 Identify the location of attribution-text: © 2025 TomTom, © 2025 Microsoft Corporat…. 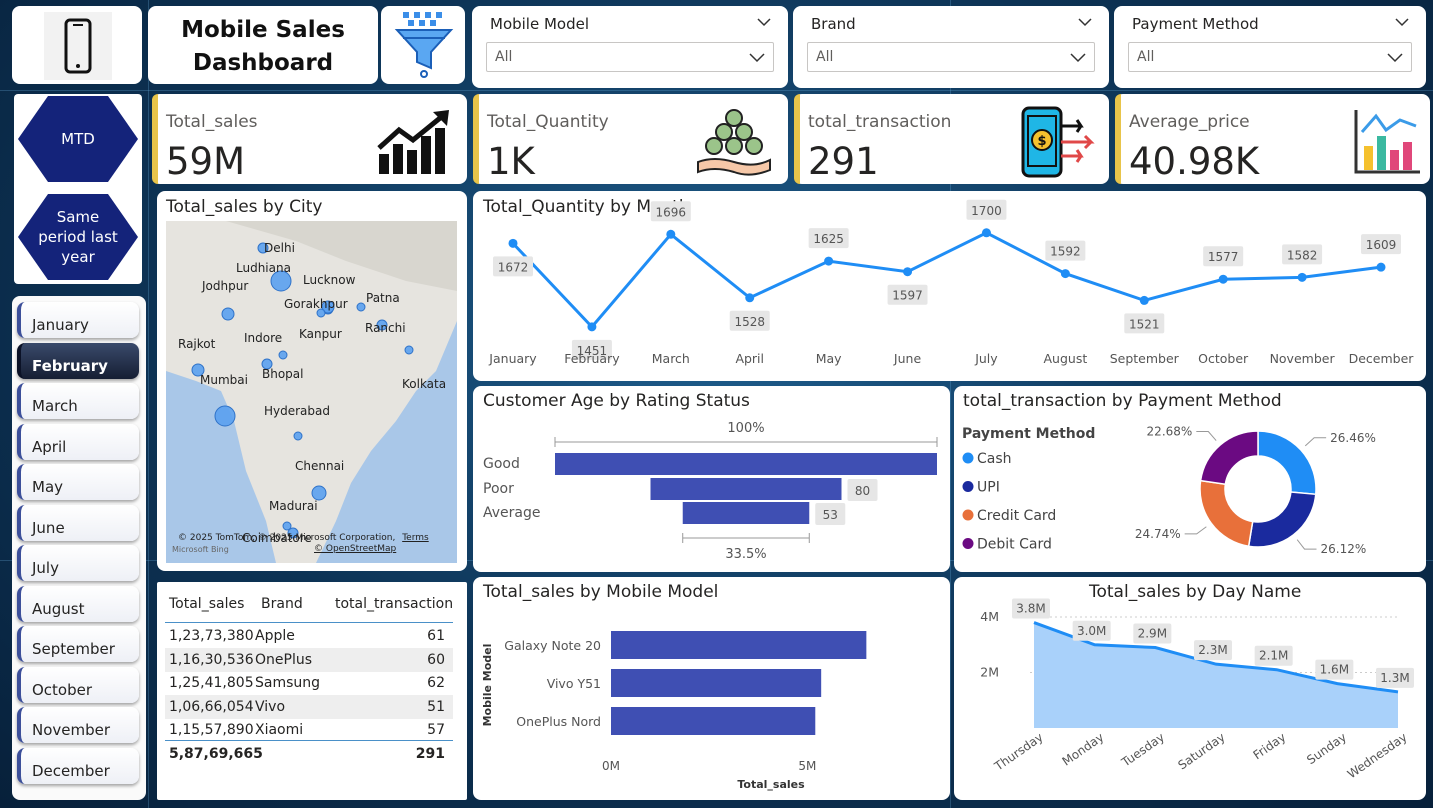
(287, 538).